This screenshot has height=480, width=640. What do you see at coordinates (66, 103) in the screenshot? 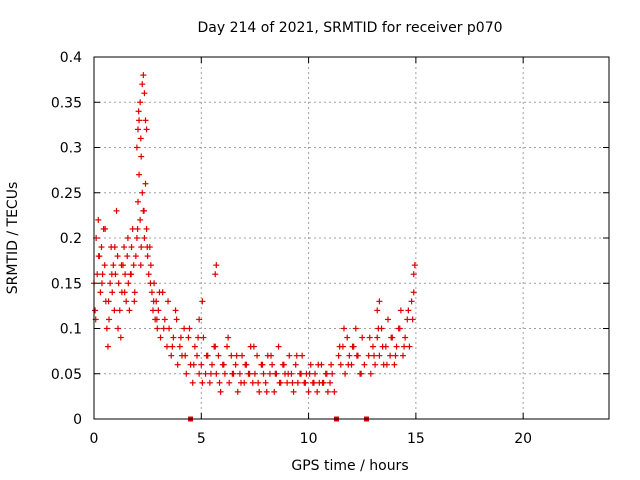
I see `y-tick-label: 0.35` at bounding box center [66, 103].